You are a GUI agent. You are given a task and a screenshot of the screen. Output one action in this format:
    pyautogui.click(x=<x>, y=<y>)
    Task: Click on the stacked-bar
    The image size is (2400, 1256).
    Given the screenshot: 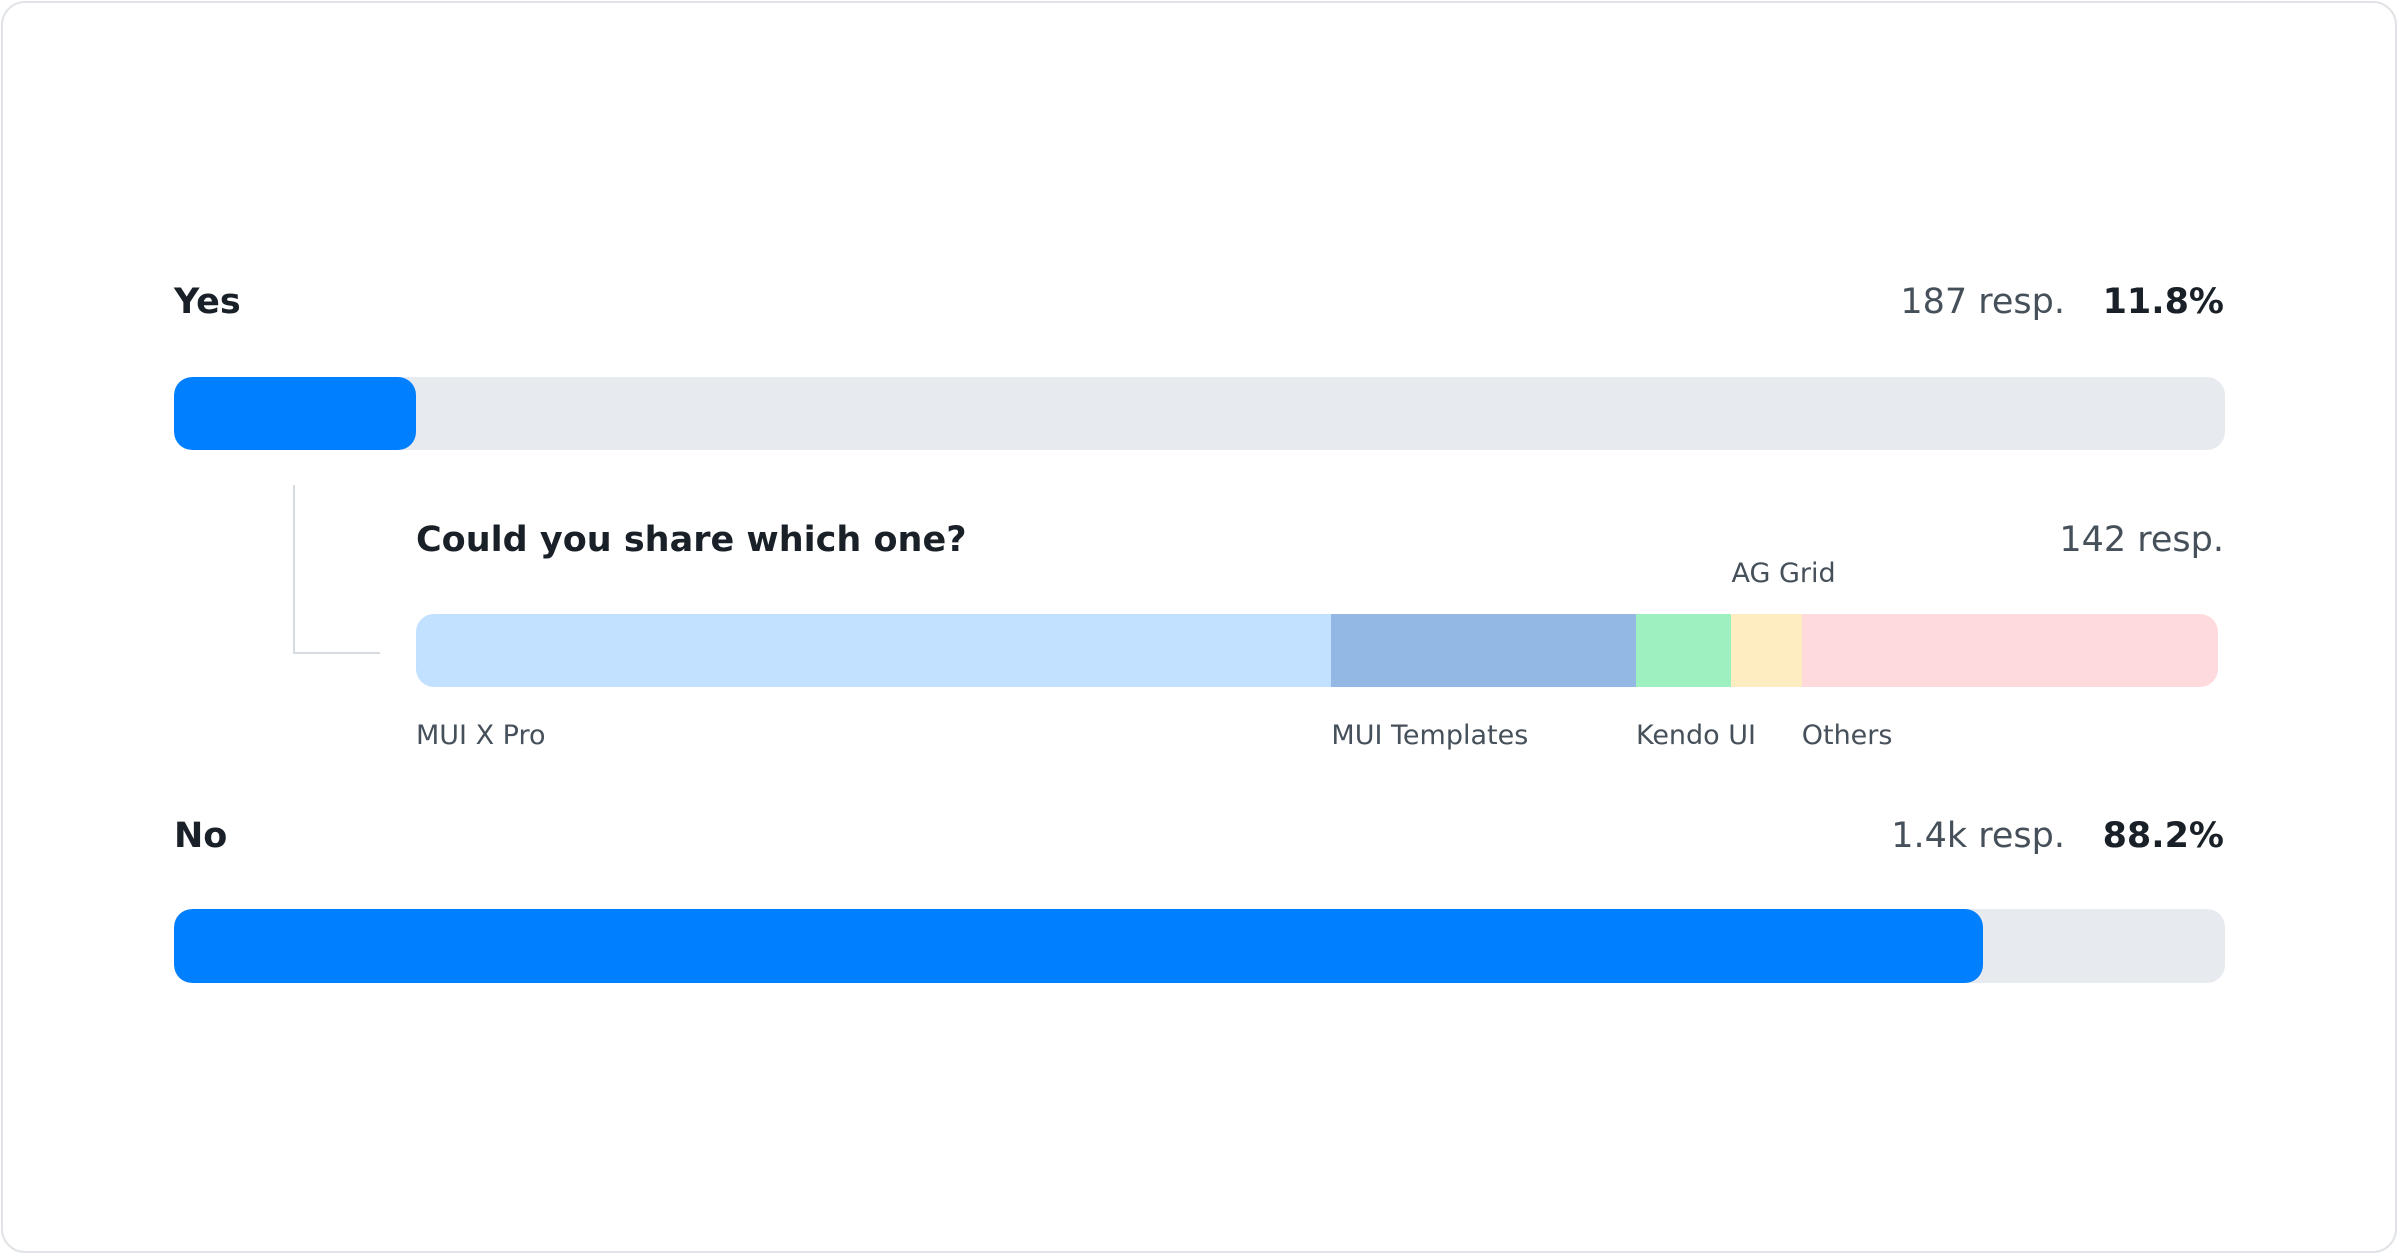 What is the action you would take?
    pyautogui.click(x=1317, y=650)
    